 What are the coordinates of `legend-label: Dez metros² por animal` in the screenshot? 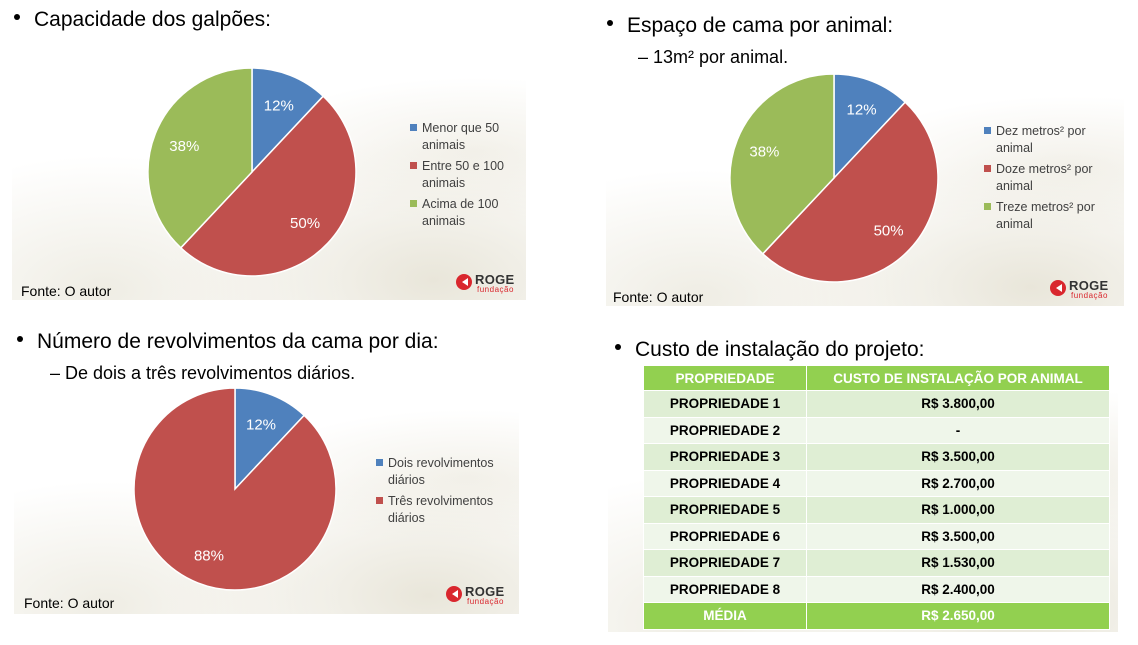 It's located at (1041, 139).